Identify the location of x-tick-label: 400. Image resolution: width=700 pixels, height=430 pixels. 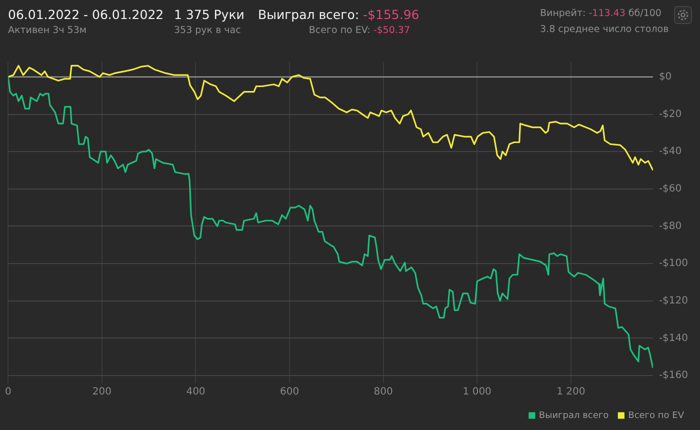
(196, 392).